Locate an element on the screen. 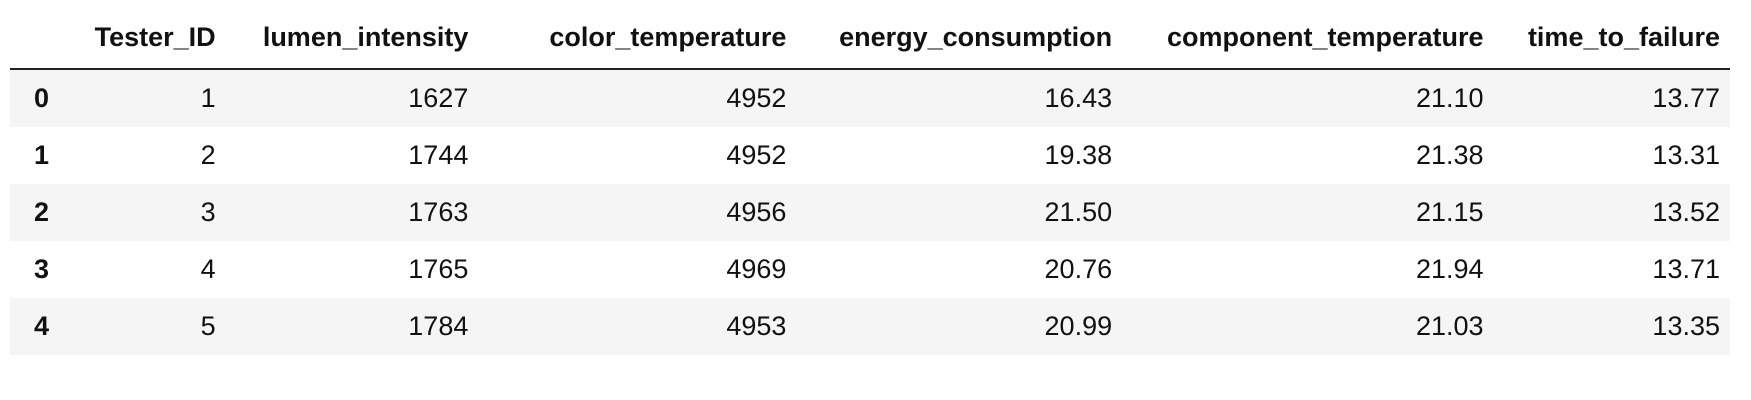  table-cell: 13.31 is located at coordinates (1611, 155).